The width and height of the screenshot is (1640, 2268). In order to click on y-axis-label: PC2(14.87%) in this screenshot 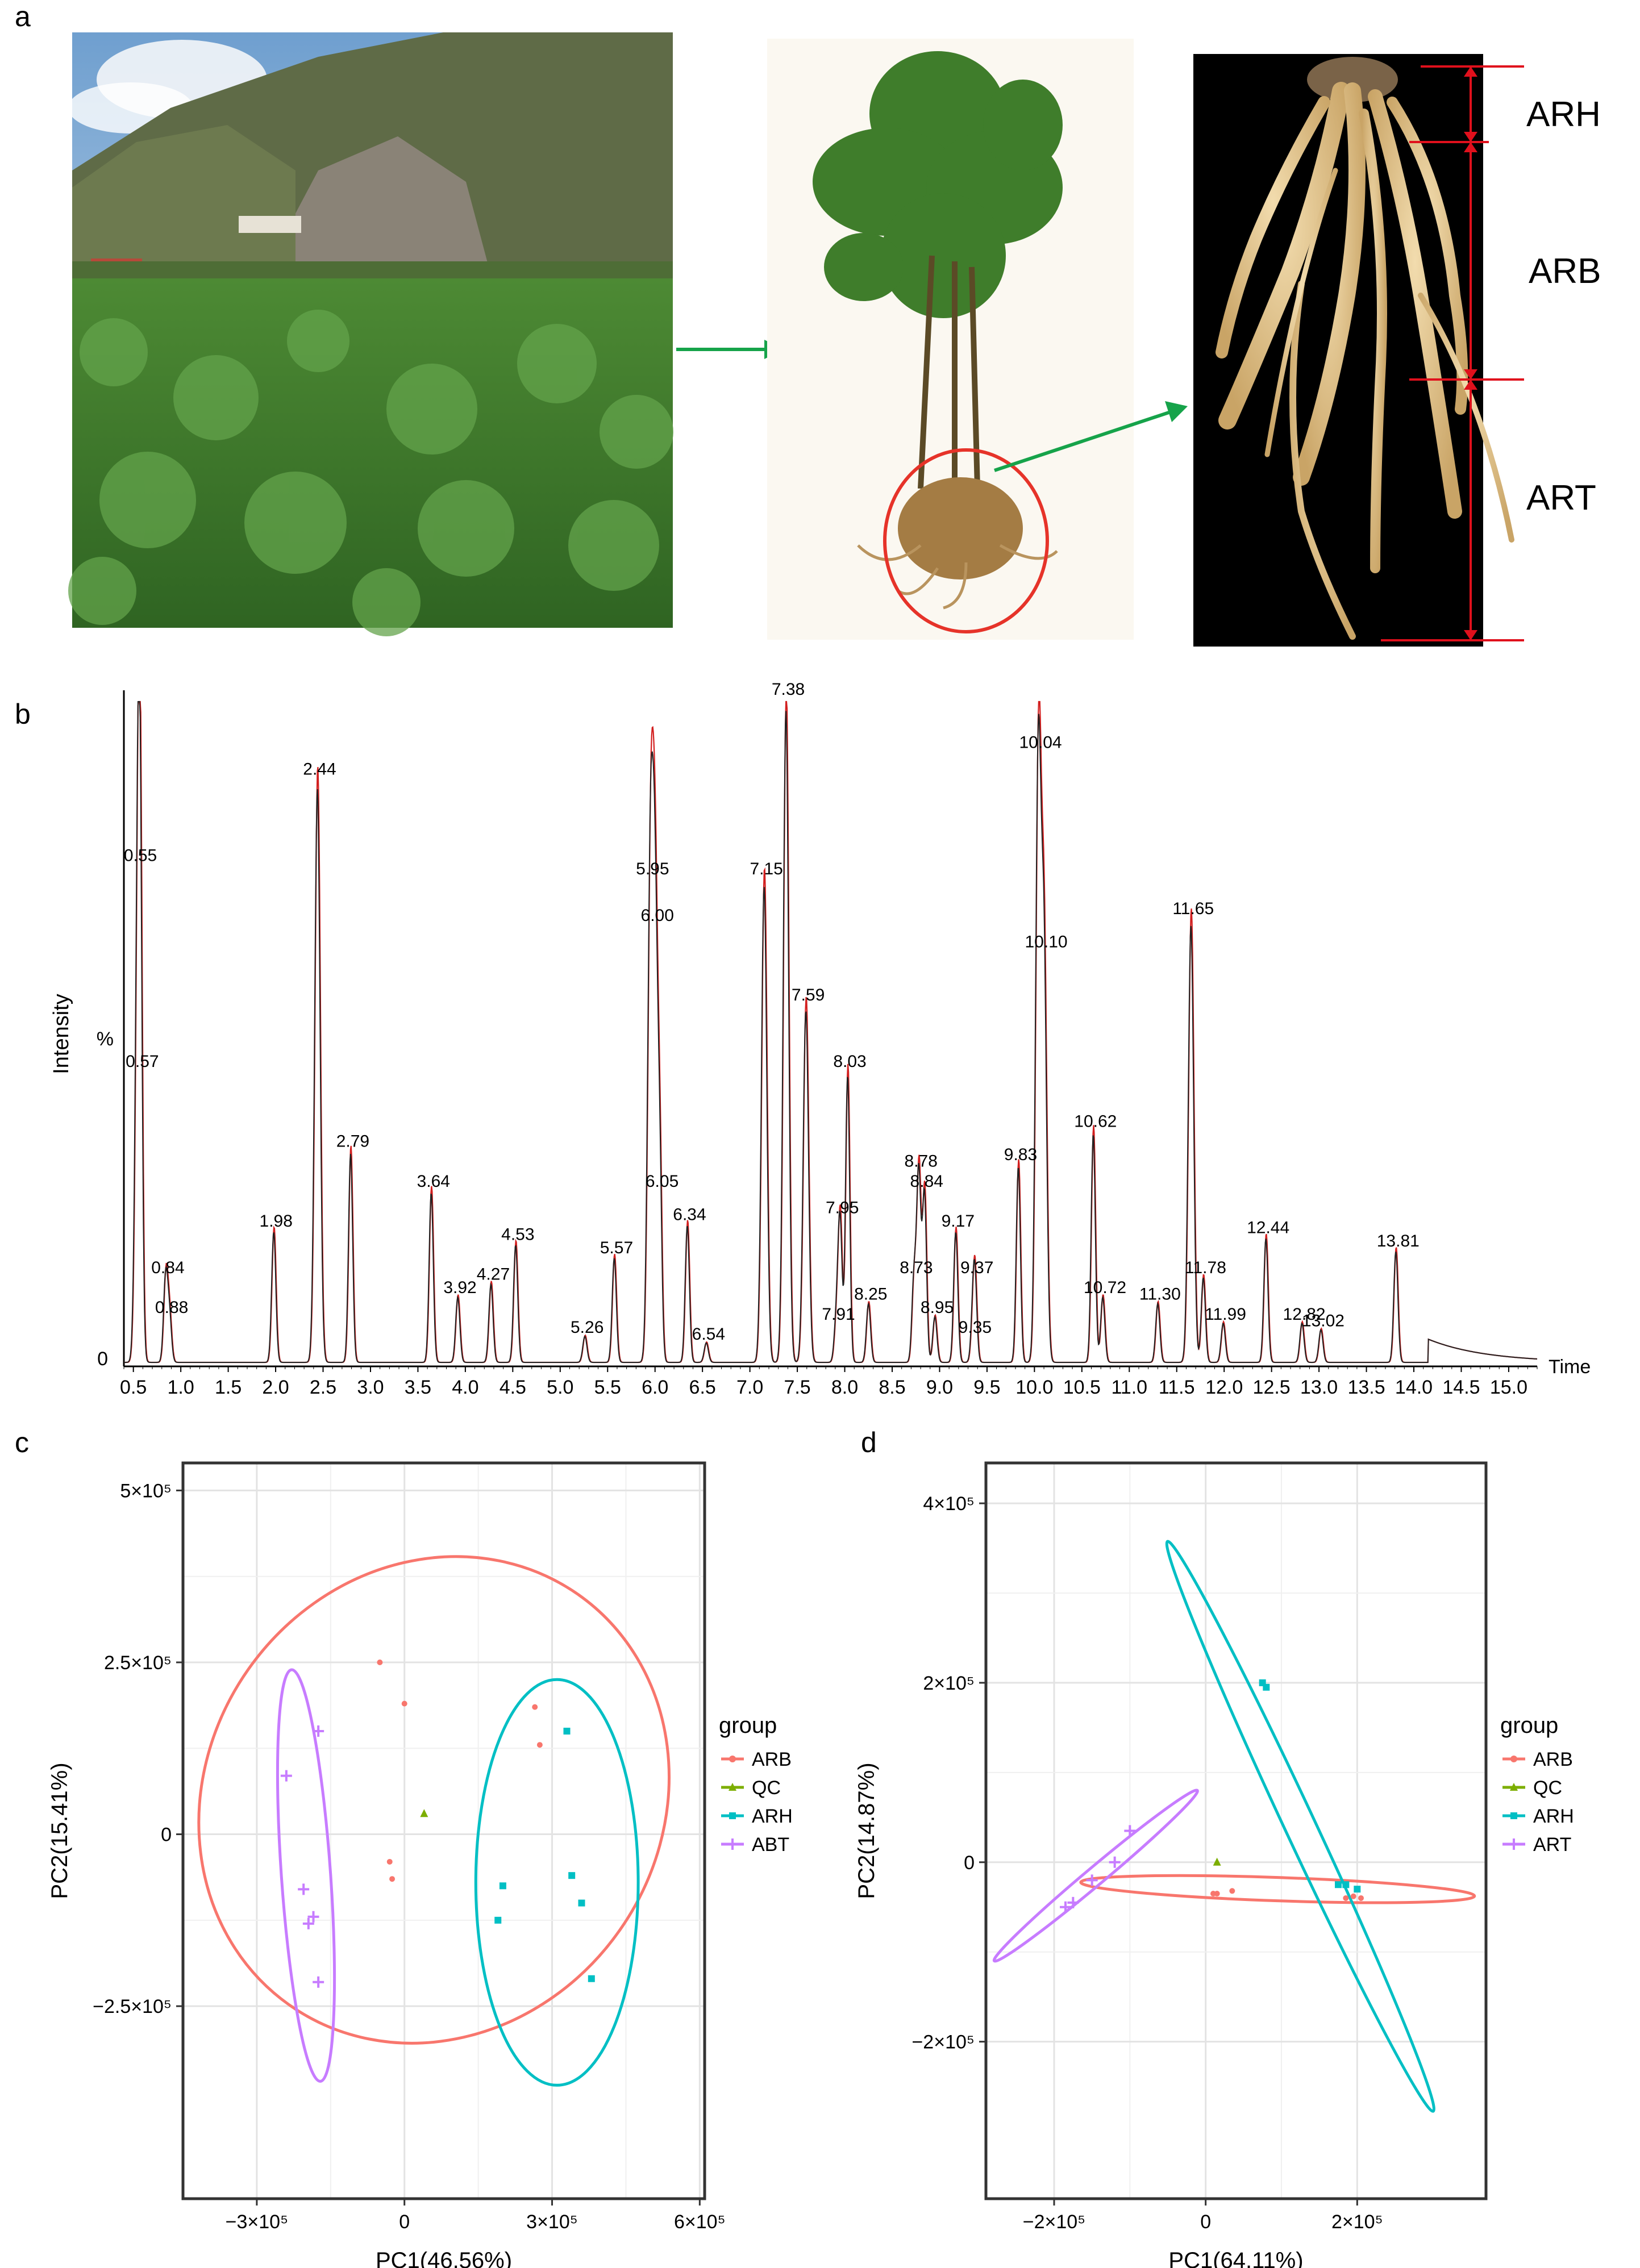, I will do `click(866, 1830)`.